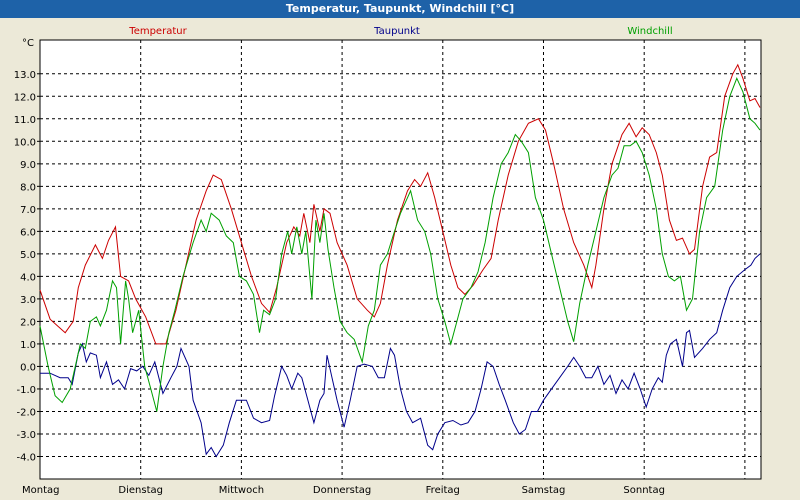  Describe the element at coordinates (28, 165) in the screenshot. I see `y-tick-label: 9.0` at that location.